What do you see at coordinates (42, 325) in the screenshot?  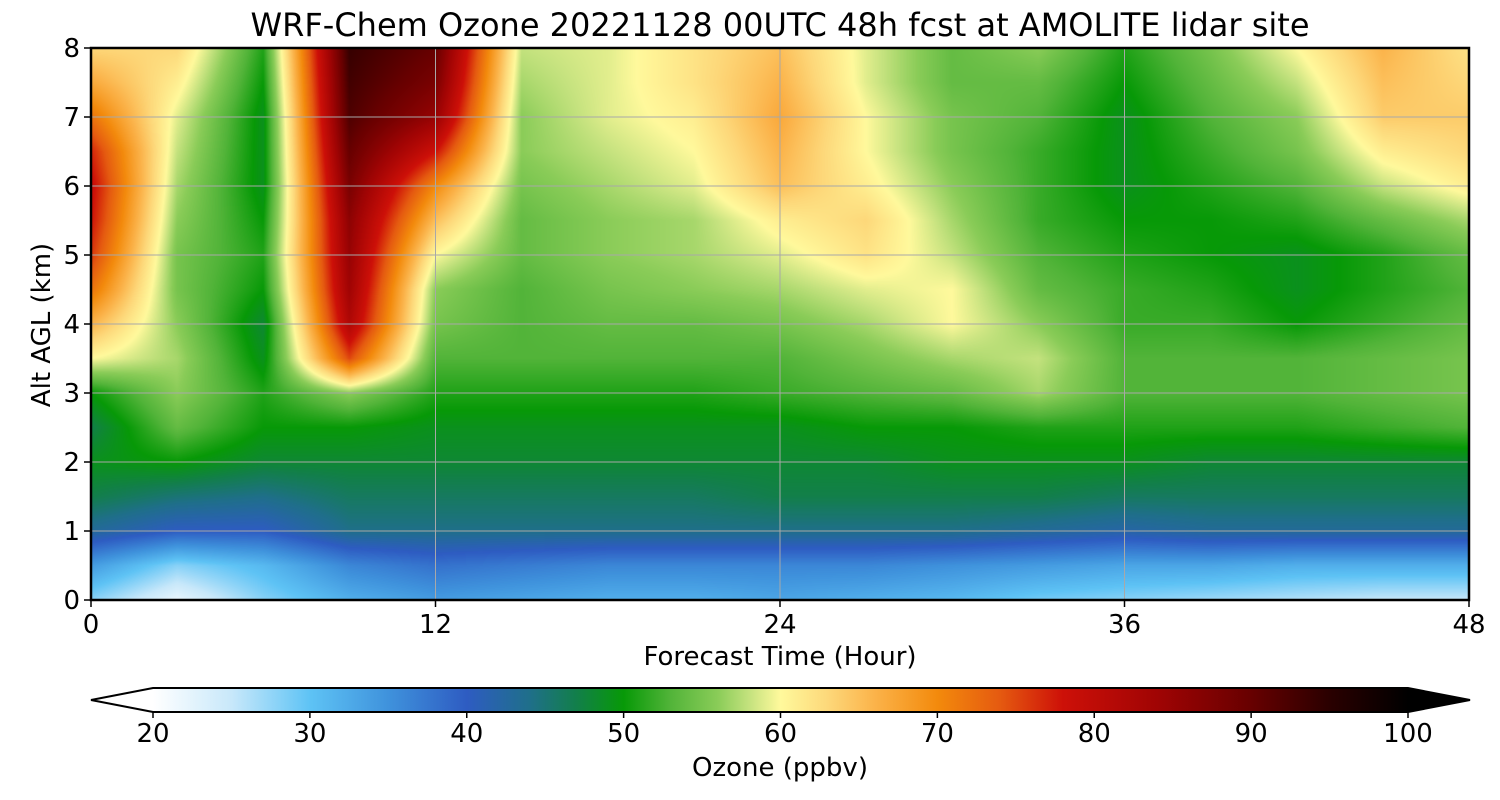 I see `y-axis-label: Alt AGL (km)` at bounding box center [42, 325].